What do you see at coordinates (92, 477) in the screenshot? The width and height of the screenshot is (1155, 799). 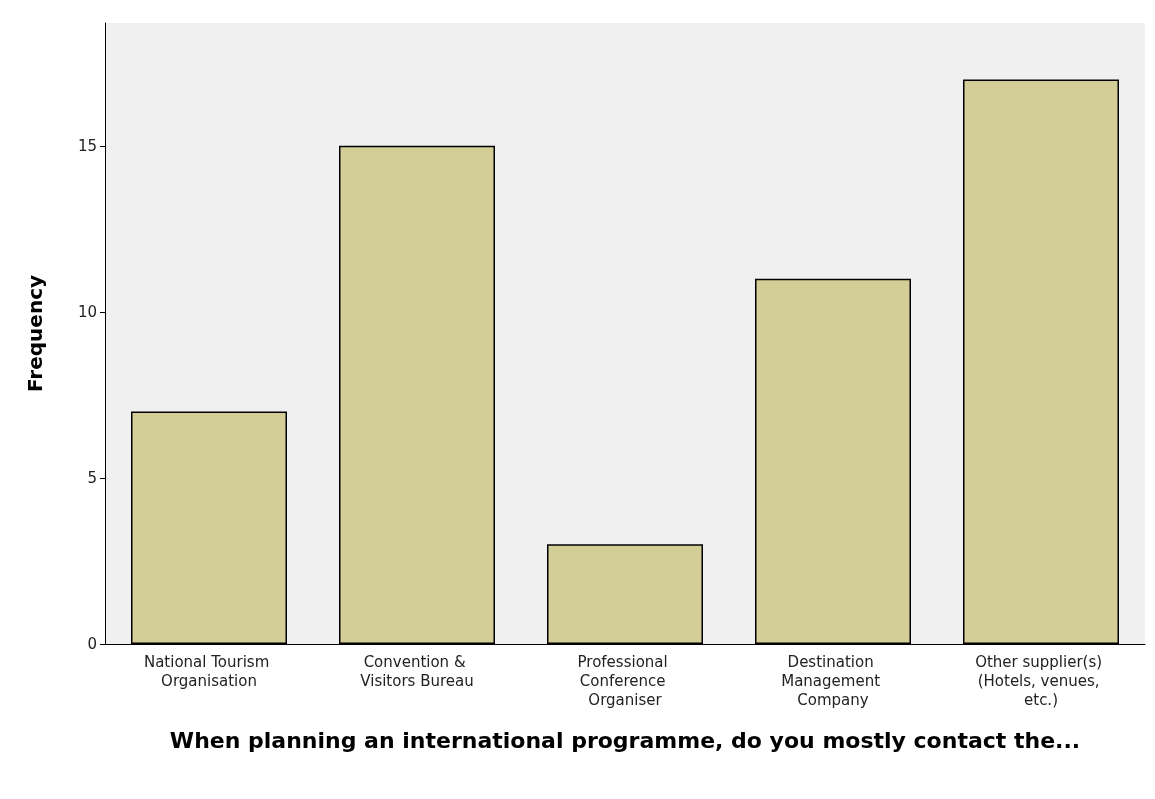 I see `y-tick-label: 5` at bounding box center [92, 477].